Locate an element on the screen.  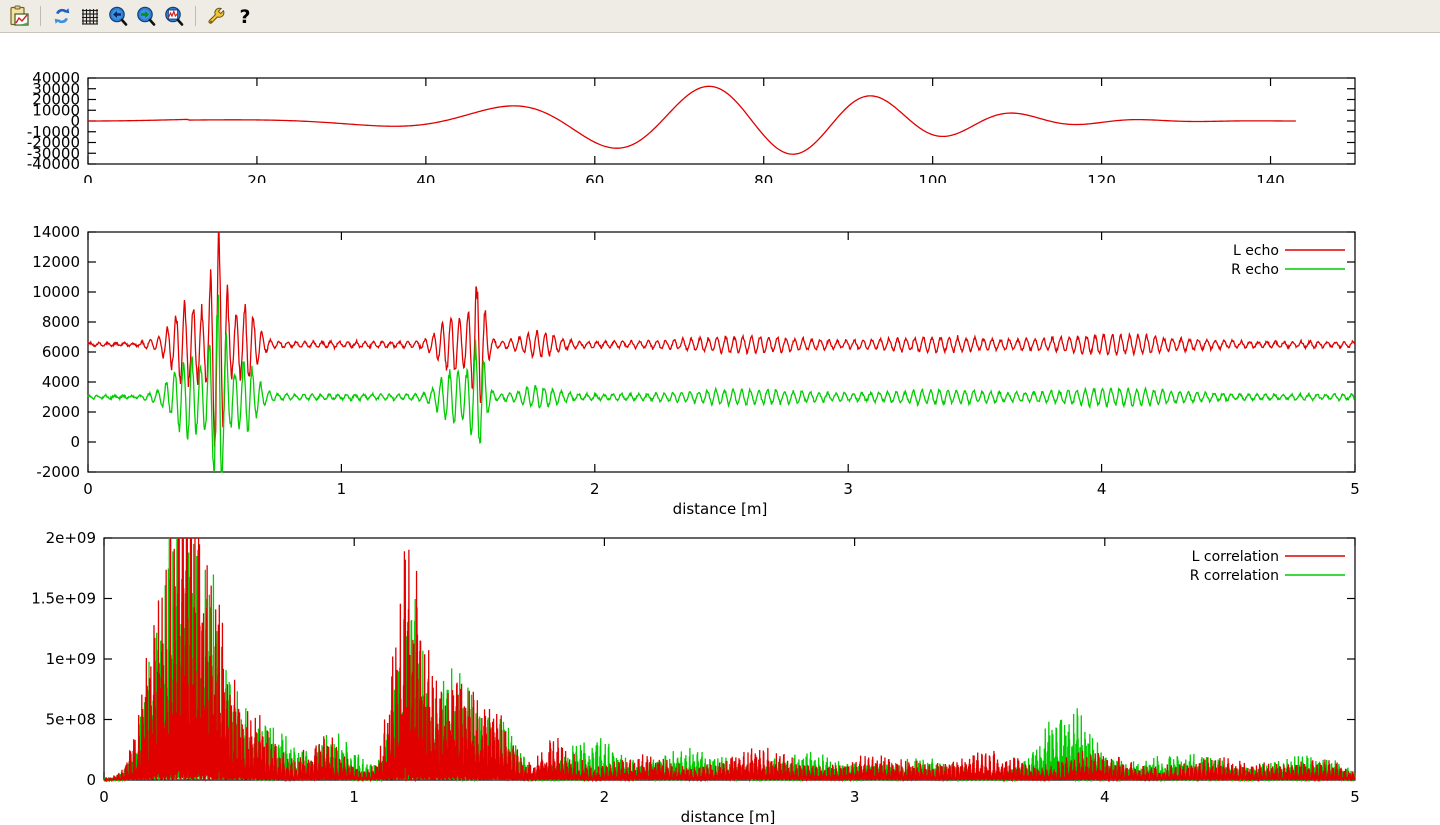
settings-button is located at coordinates (217, 16).